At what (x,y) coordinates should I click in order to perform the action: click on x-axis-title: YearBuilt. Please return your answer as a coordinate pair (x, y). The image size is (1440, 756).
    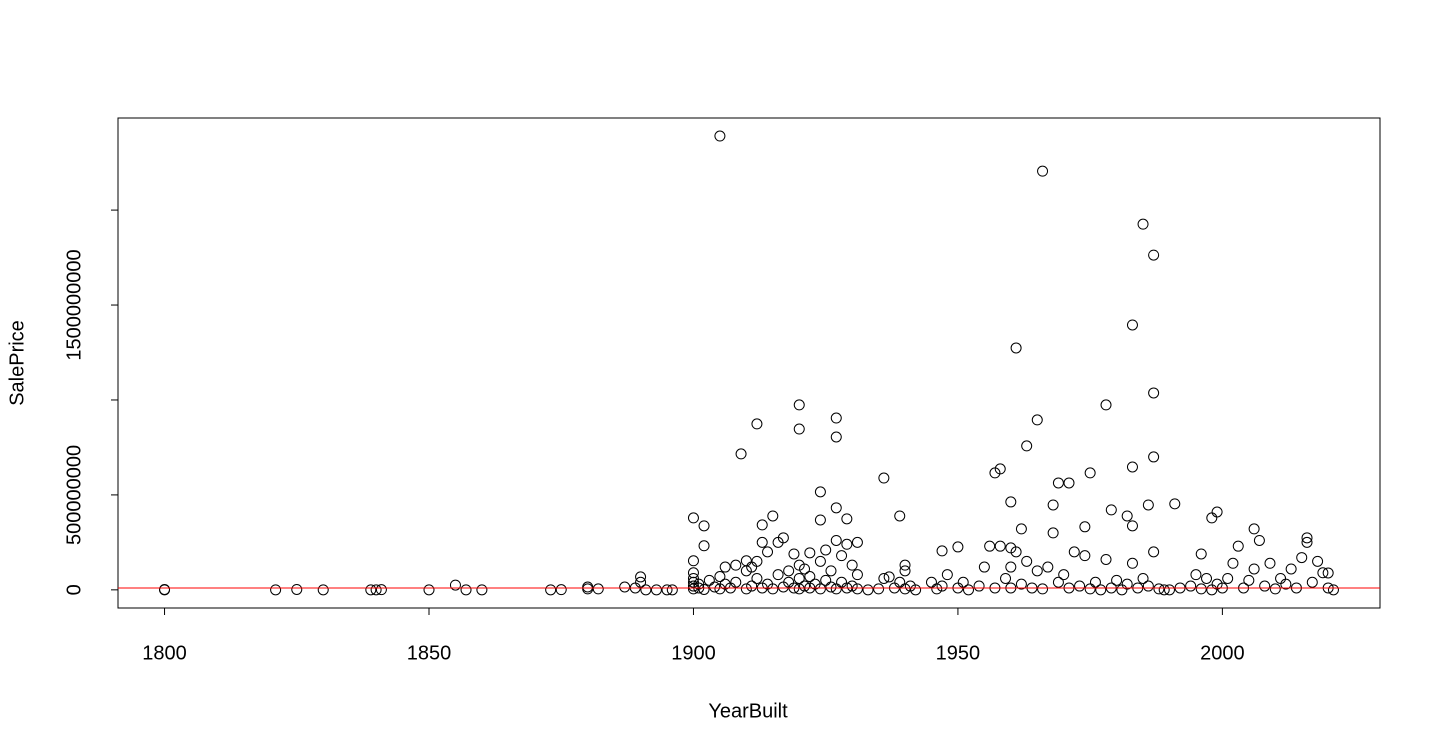
    Looking at the image, I should click on (748, 711).